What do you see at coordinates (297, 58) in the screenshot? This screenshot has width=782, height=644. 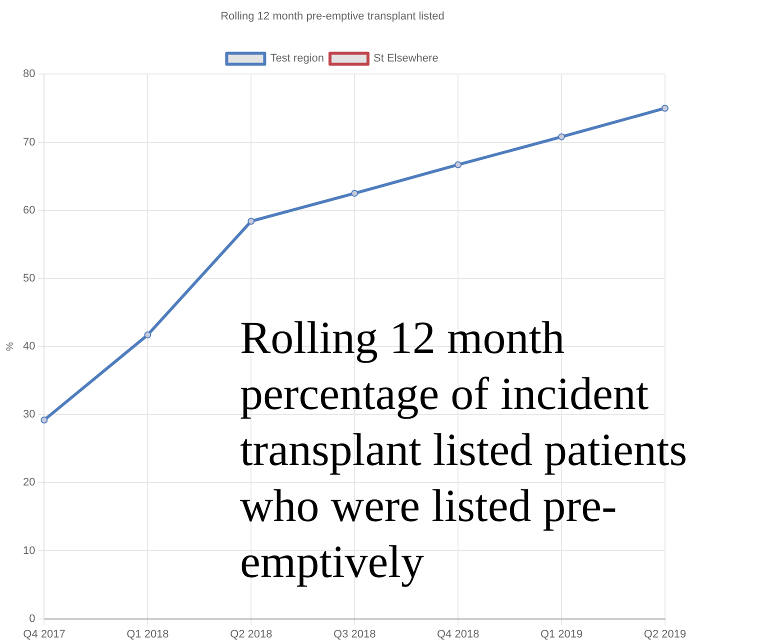 I see `legend-label: Test region` at bounding box center [297, 58].